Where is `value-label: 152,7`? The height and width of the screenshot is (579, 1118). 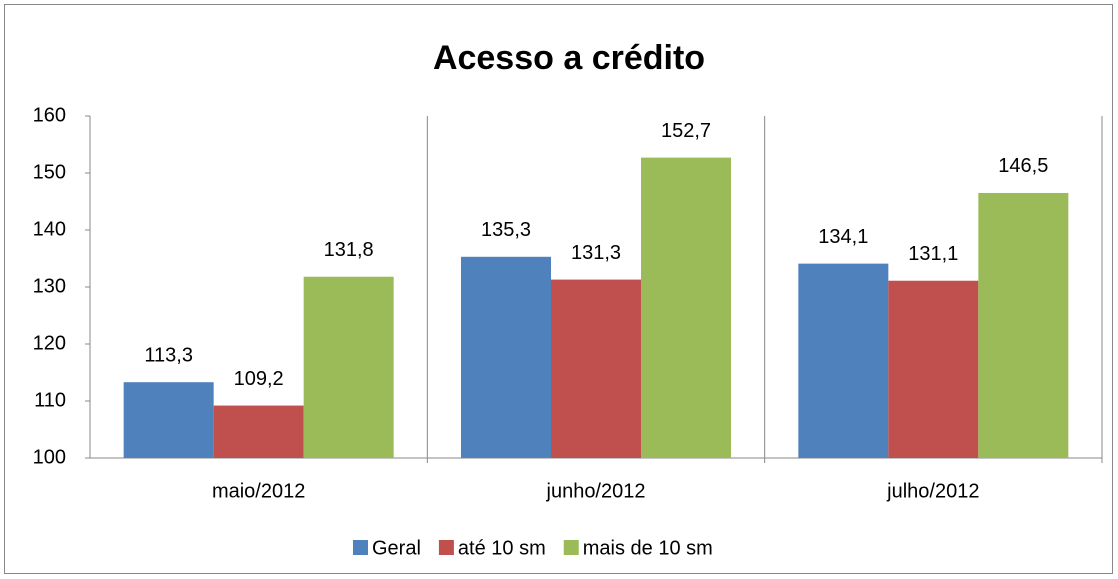 value-label: 152,7 is located at coordinates (686, 131).